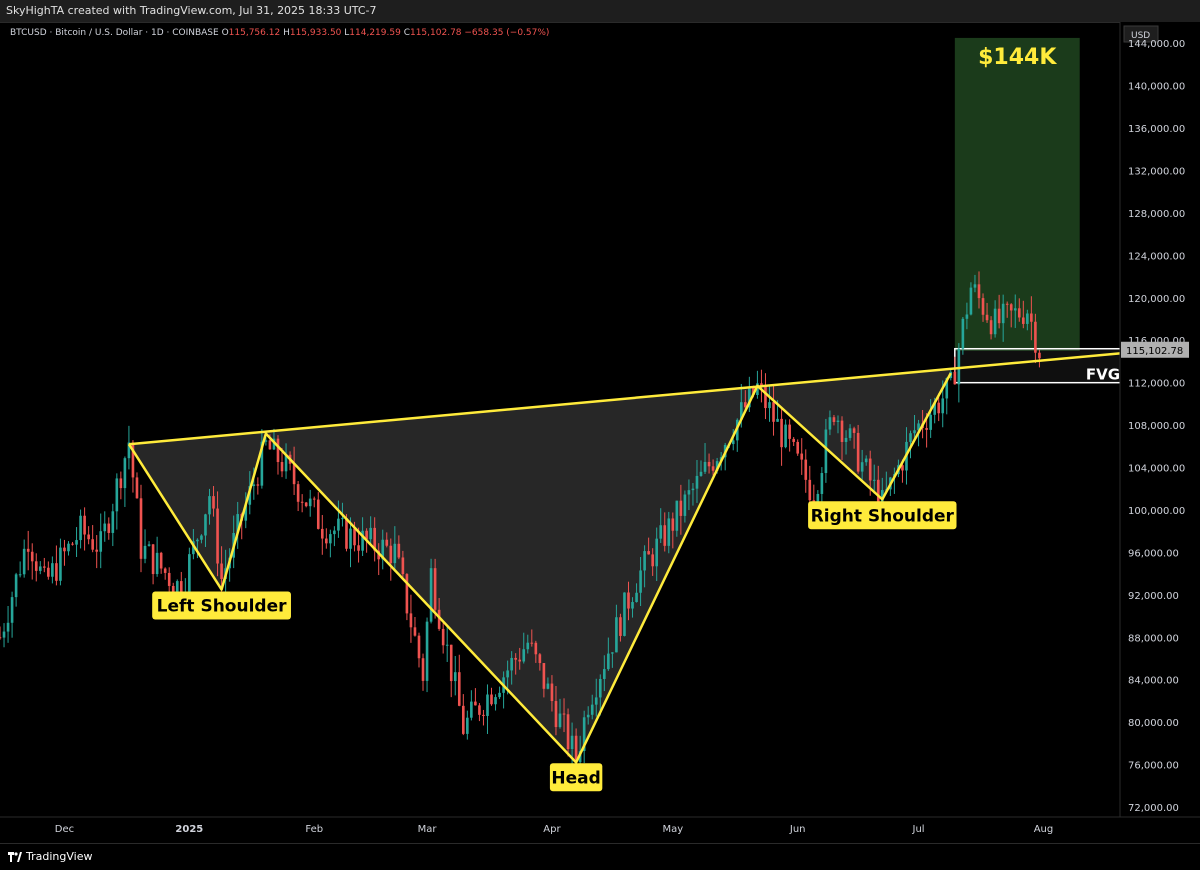 Image resolution: width=1200 pixels, height=870 pixels. I want to click on y-tick-label: 80,000.00, so click(1153, 723).